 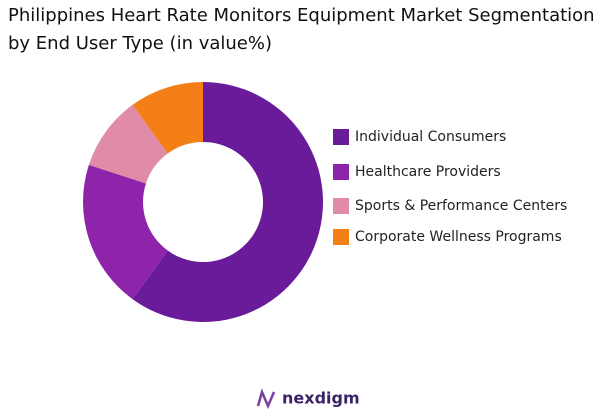 What do you see at coordinates (461, 206) in the screenshot?
I see `legend-label: Sports & Performance Centers` at bounding box center [461, 206].